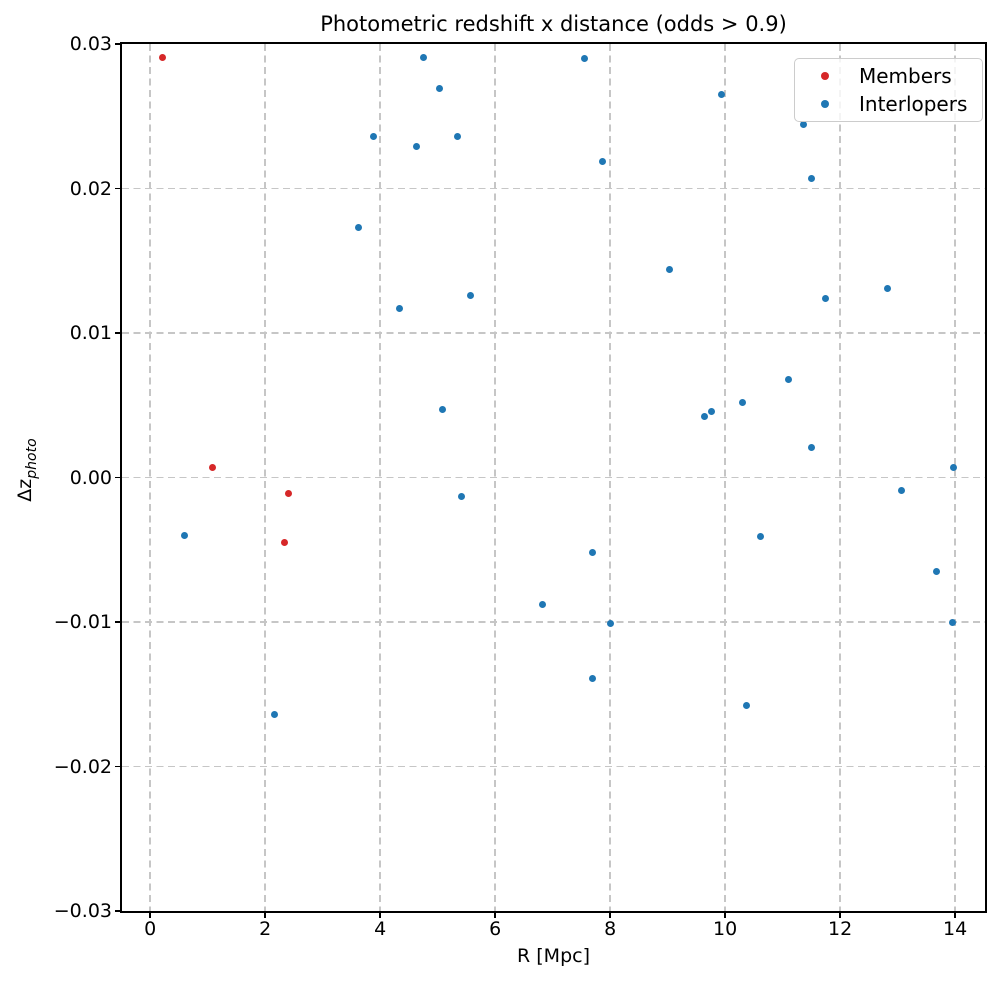 Image resolution: width=1008 pixels, height=983 pixels. What do you see at coordinates (610, 929) in the screenshot?
I see `x-tick-label-8: 8` at bounding box center [610, 929].